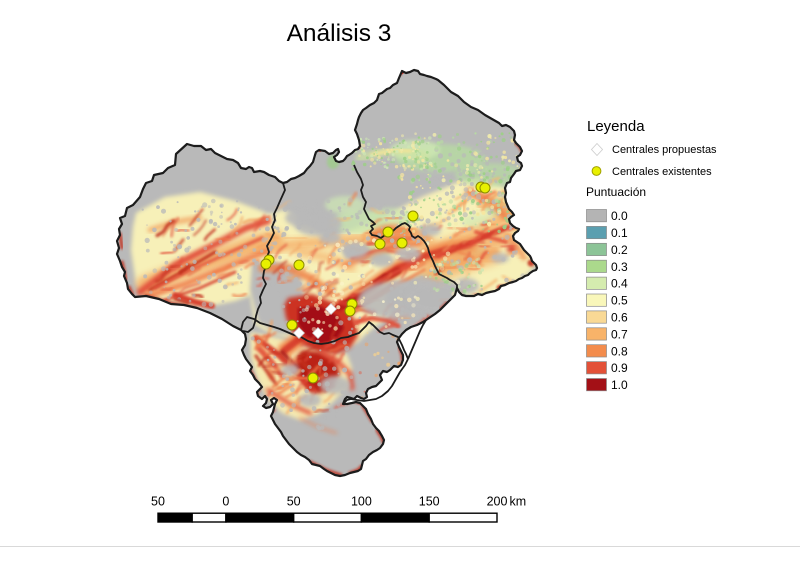  What do you see at coordinates (619, 250) in the screenshot?
I see `svg-text: 0.2` at bounding box center [619, 250].